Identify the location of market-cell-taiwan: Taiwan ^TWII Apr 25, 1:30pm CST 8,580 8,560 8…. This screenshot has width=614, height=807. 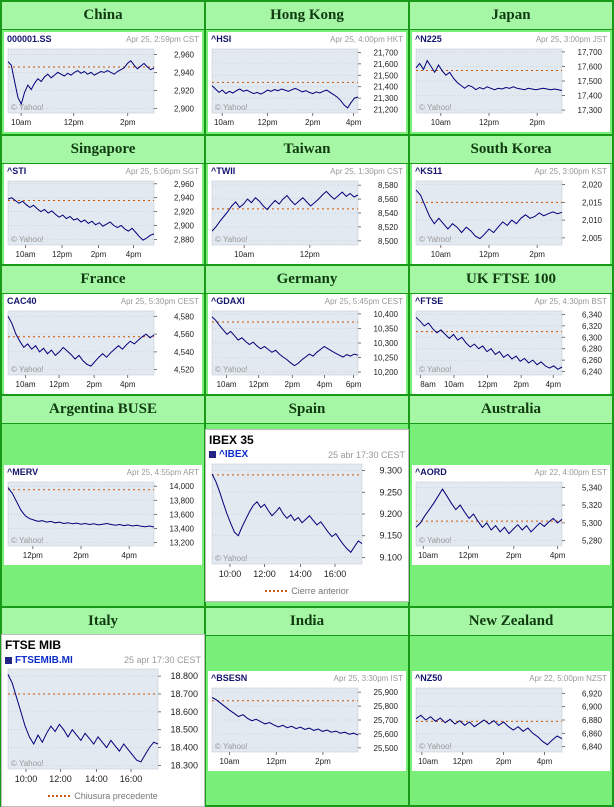
(307, 200).